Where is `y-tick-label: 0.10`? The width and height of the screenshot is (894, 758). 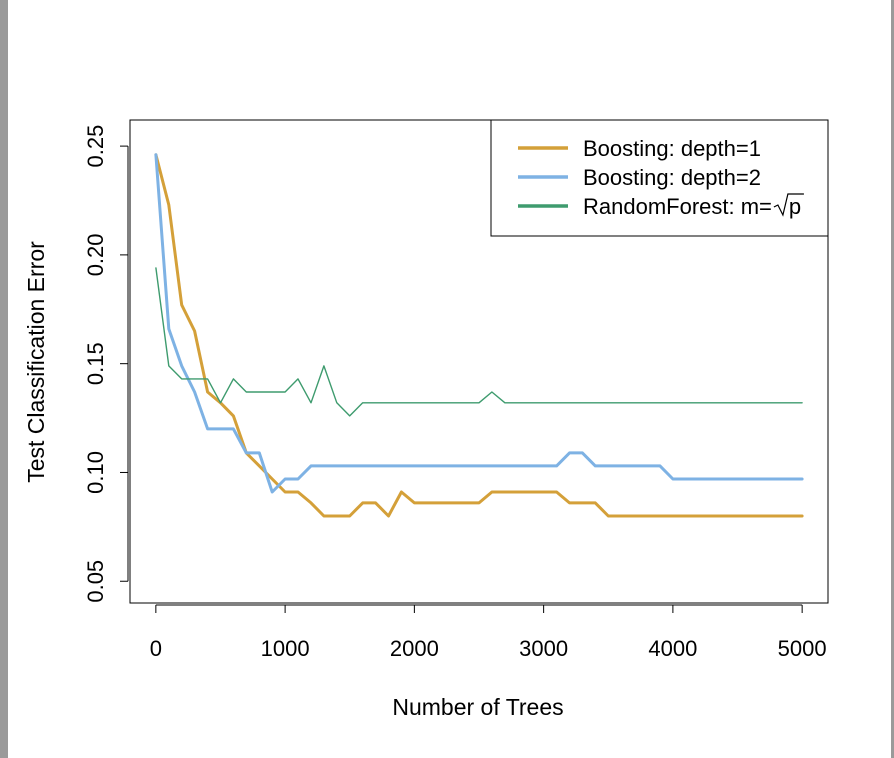 y-tick-label: 0.10 is located at coordinates (95, 472).